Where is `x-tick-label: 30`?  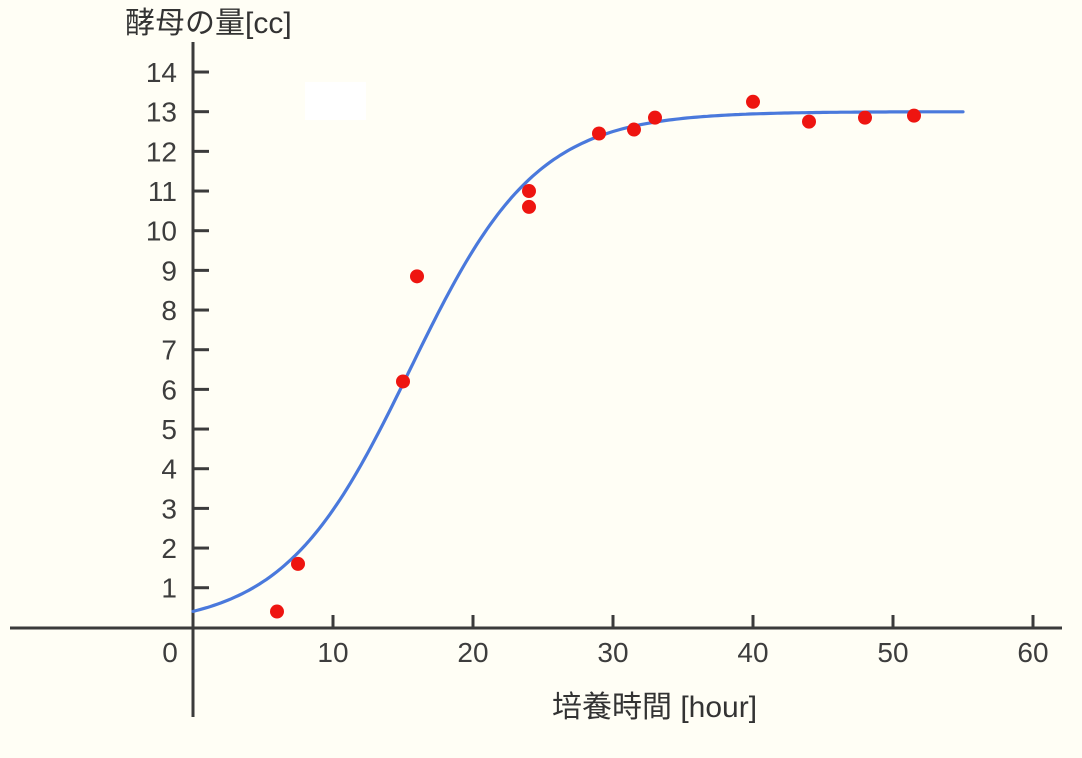 x-tick-label: 30 is located at coordinates (612, 652).